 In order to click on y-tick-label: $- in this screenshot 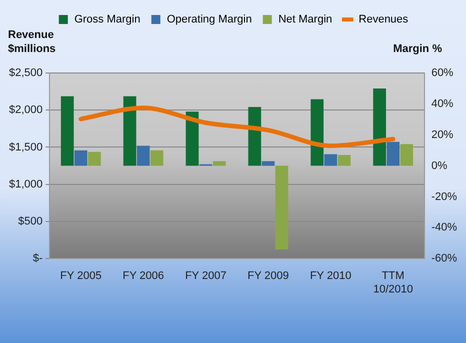, I will do `click(37, 258)`.